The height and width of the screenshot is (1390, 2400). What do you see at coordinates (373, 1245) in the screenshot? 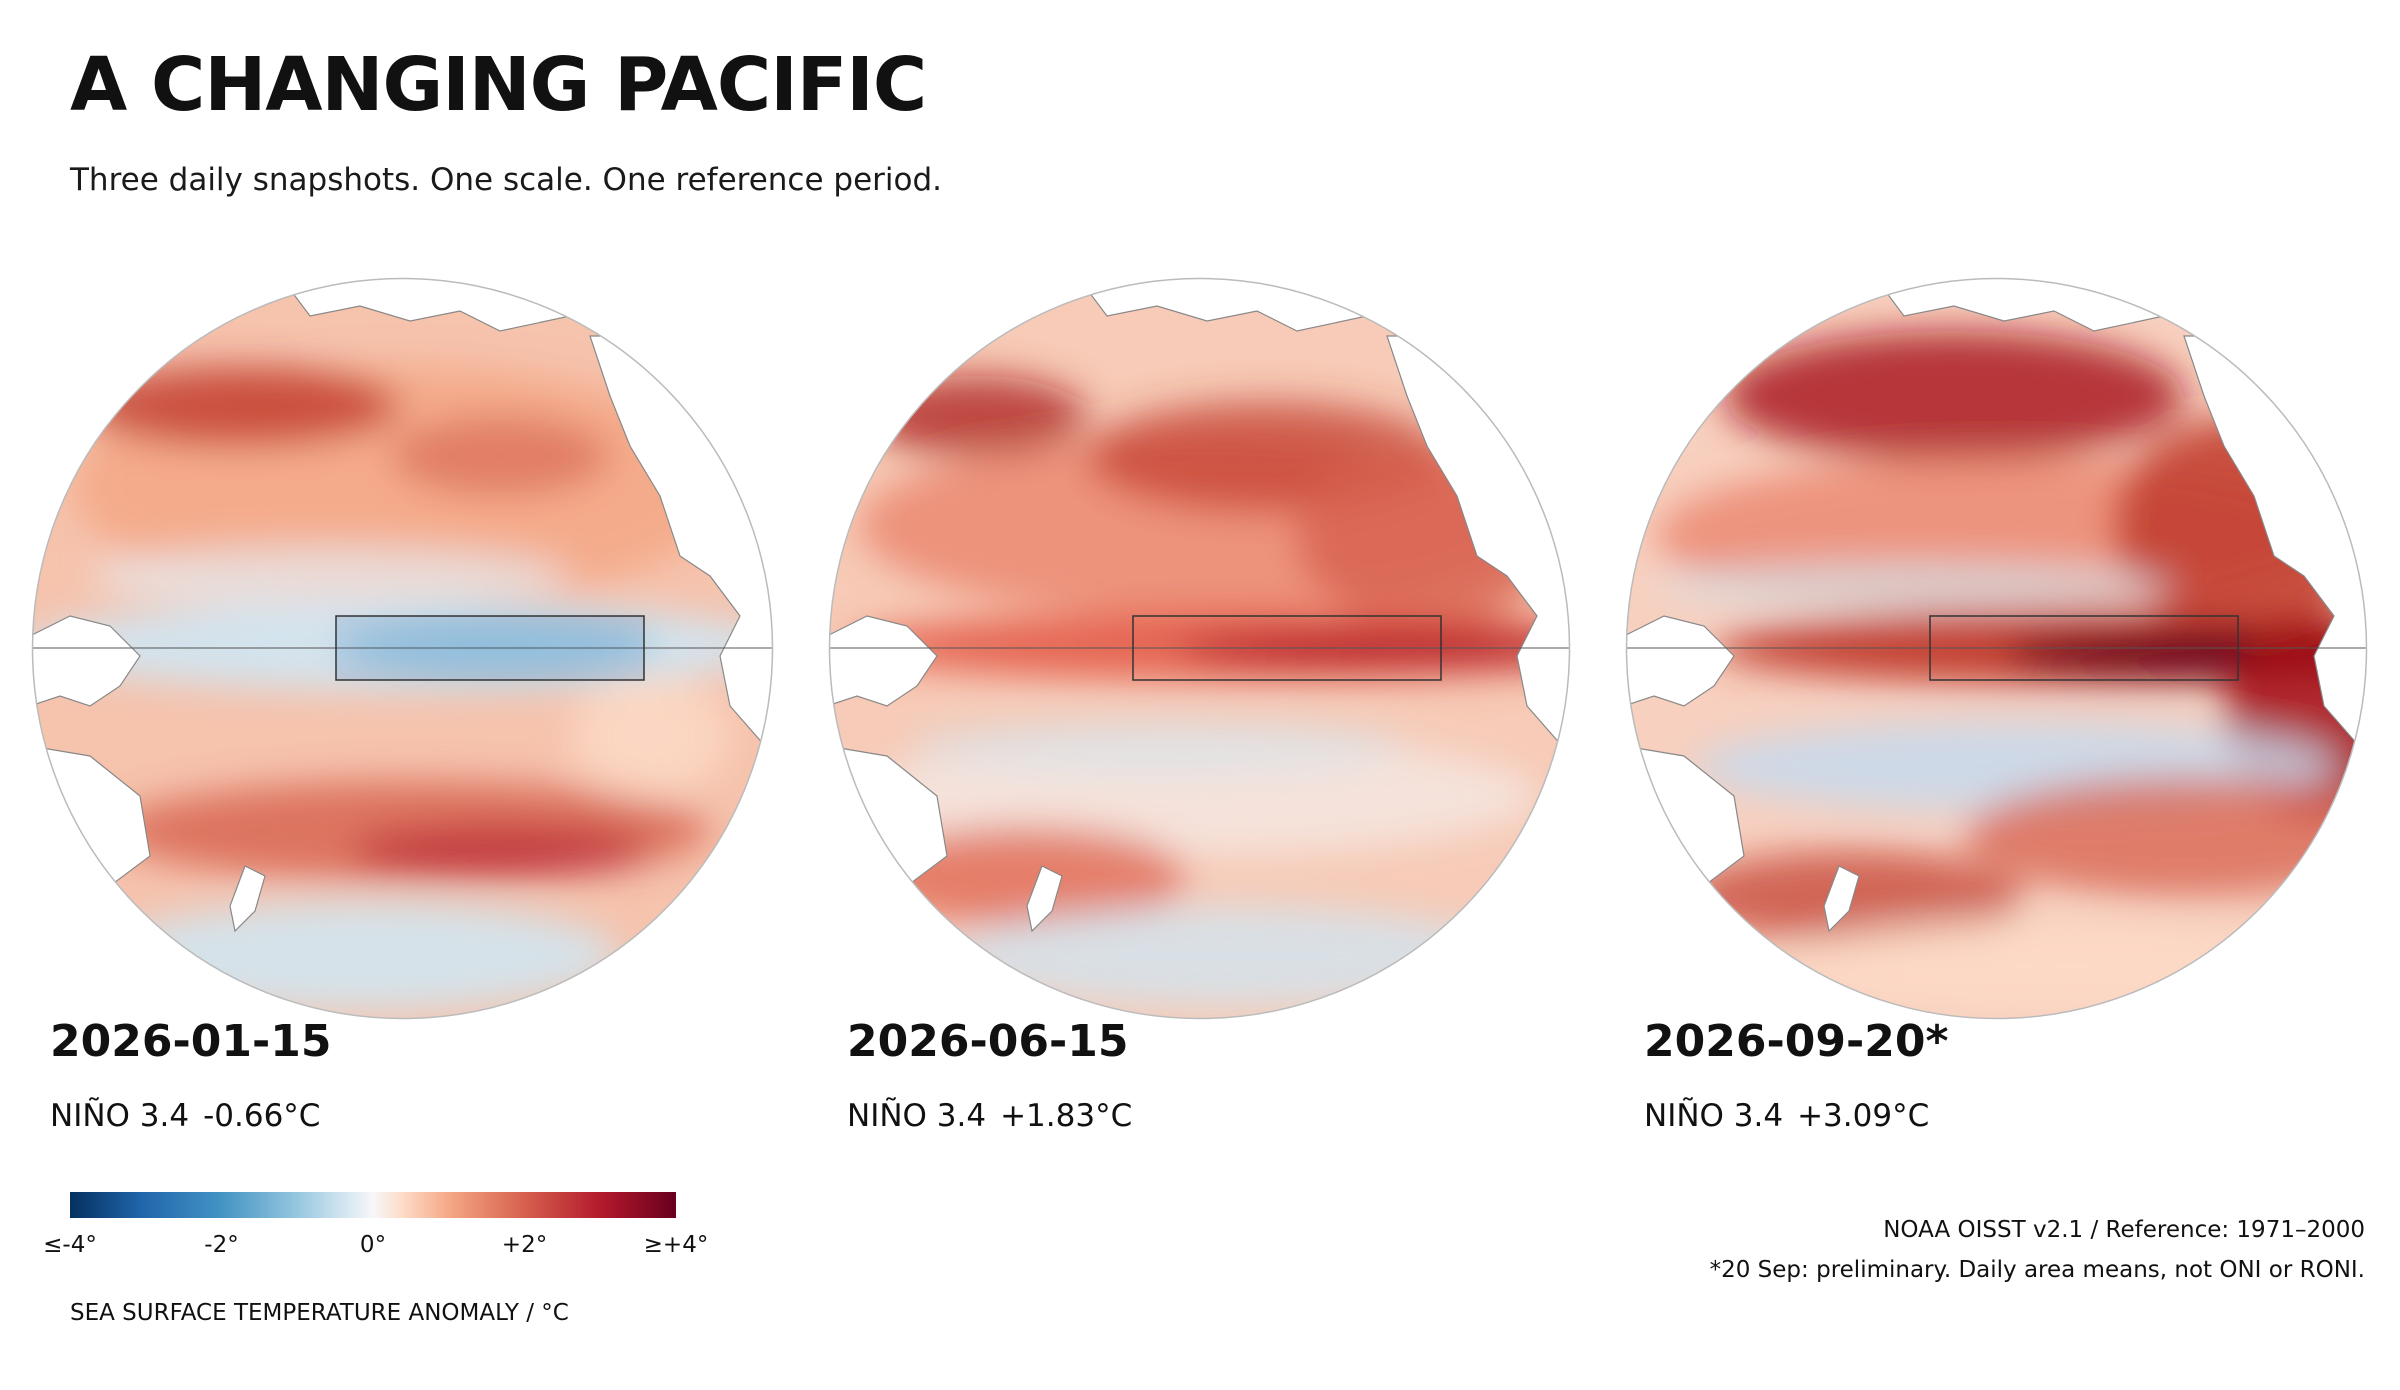
I see `legend-tick-zero: 0°` at bounding box center [373, 1245].